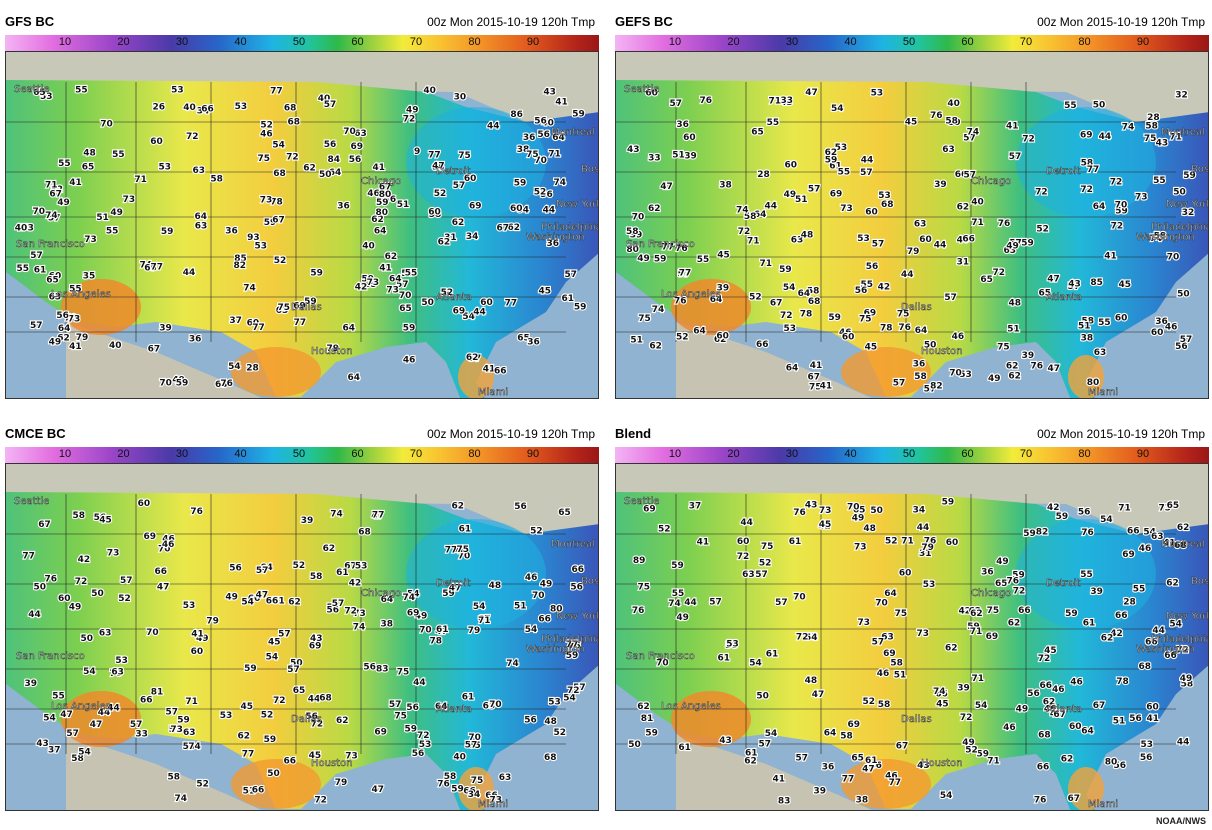  I want to click on colorbar-tick-label: 90, so click(533, 42).